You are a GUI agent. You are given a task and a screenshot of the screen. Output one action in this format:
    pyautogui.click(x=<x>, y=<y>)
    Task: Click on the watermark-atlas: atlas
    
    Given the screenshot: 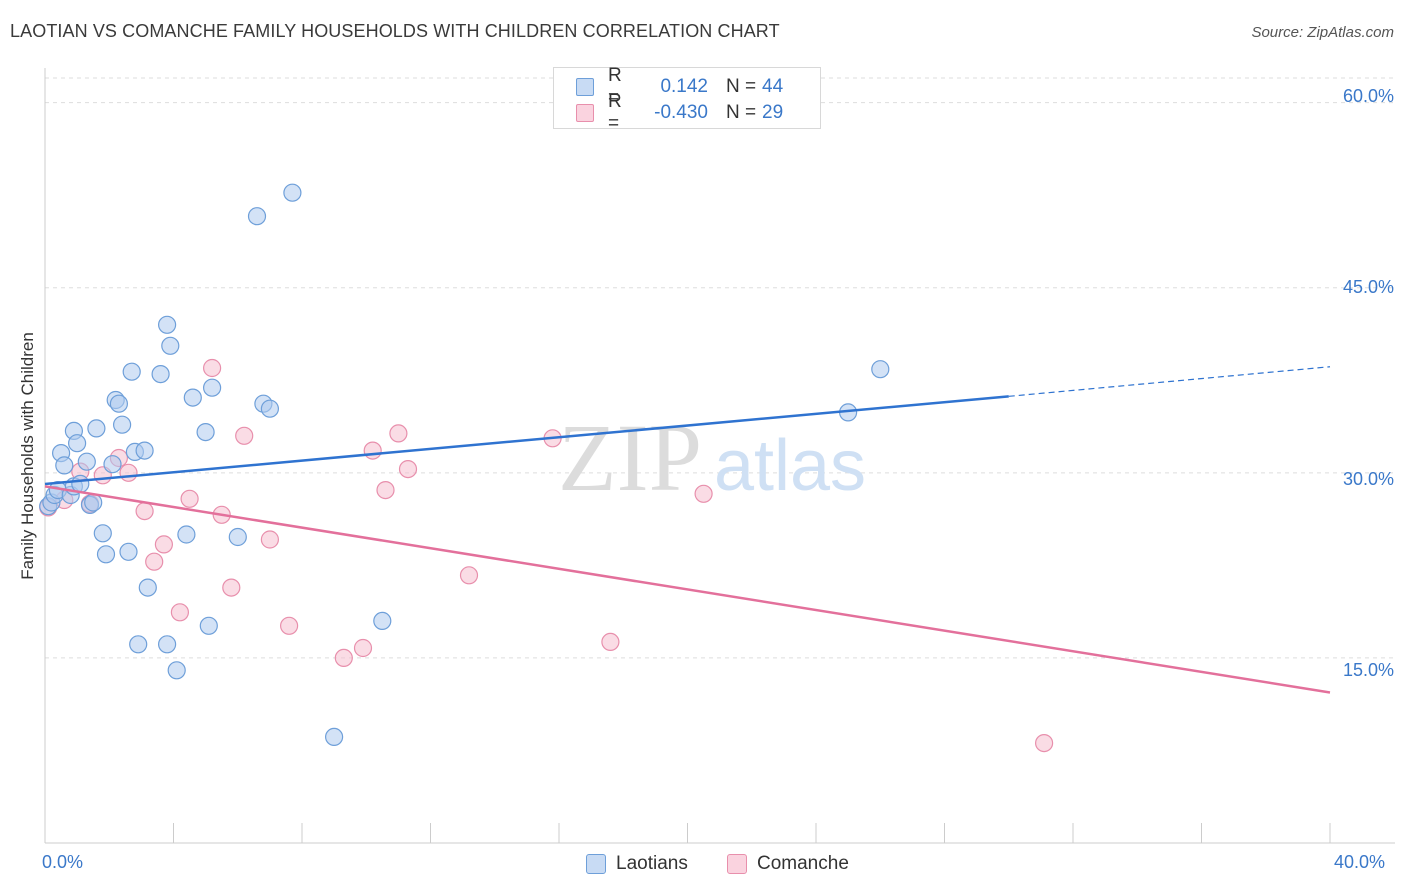 What is the action you would take?
    pyautogui.click(x=790, y=466)
    